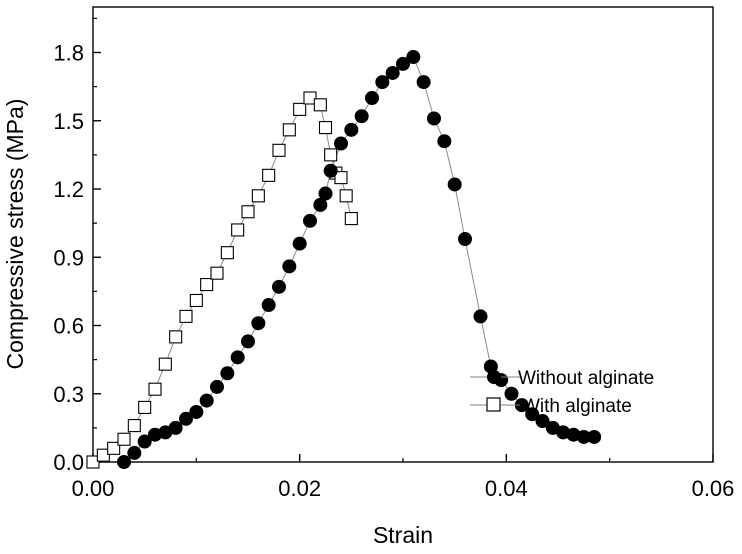 The height and width of the screenshot is (554, 742). I want to click on legend-marker-with-alginate, so click(493, 404).